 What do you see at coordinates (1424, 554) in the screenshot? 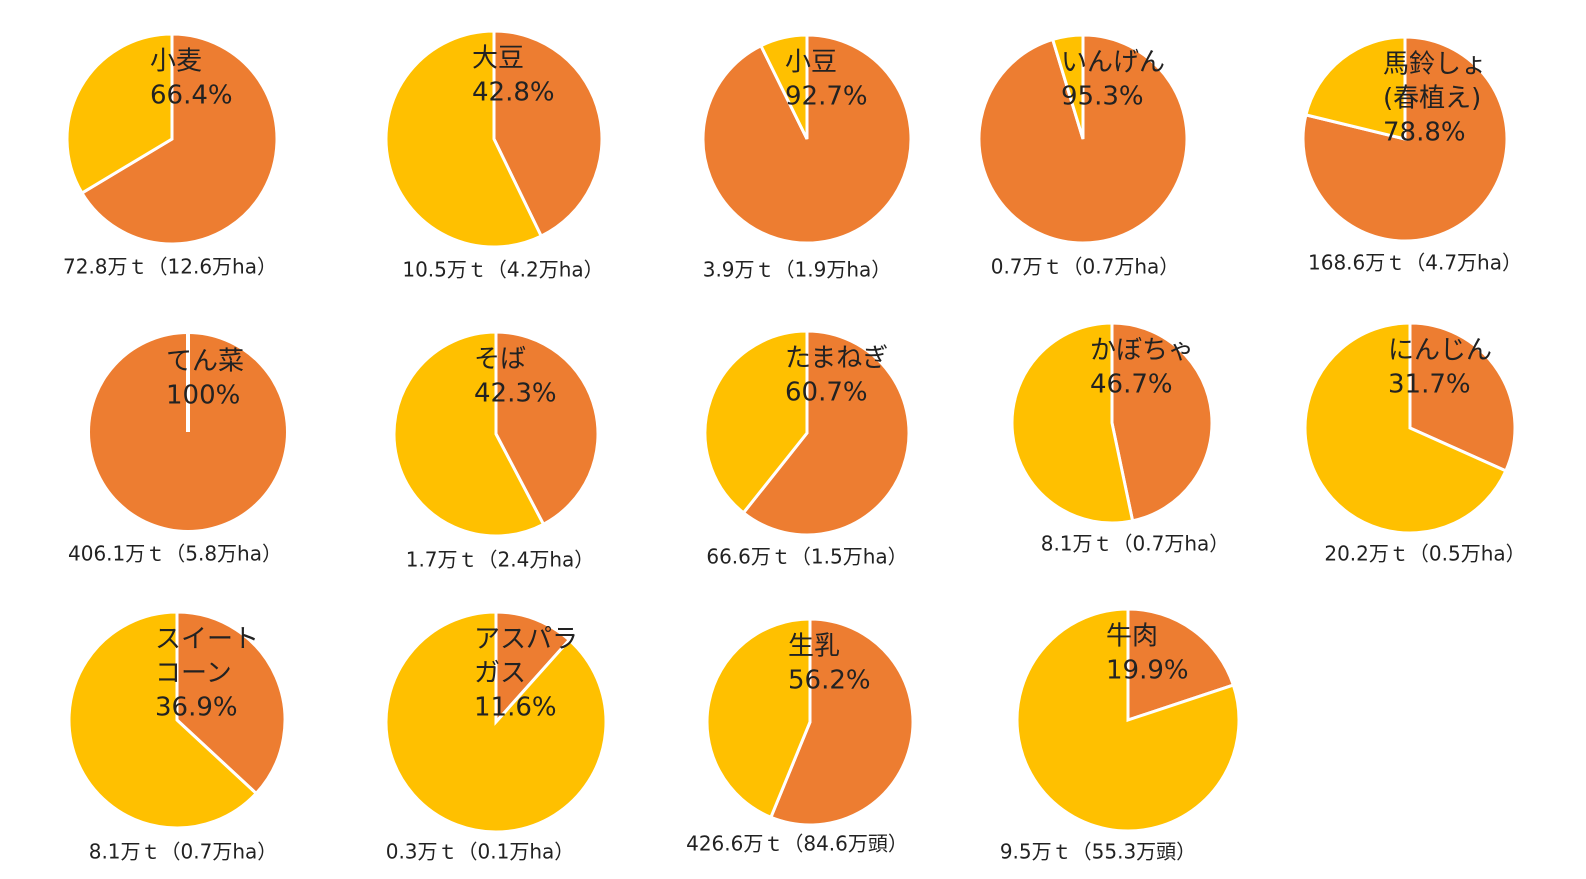
I see `caption: 20.2万ｔ（0.5万ha）` at bounding box center [1424, 554].